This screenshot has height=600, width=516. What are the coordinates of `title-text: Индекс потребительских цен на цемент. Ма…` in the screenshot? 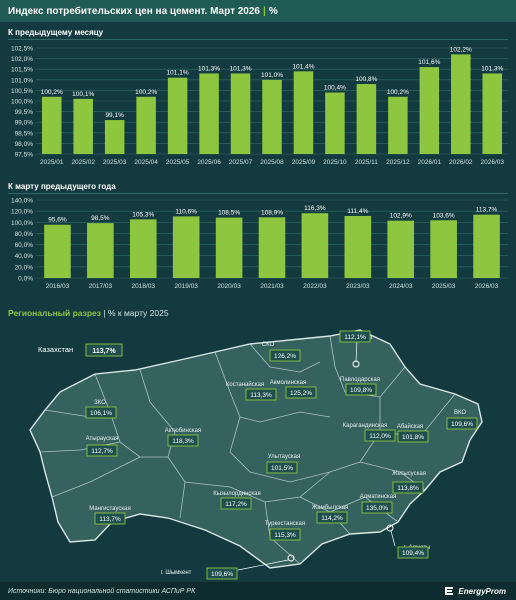 It's located at (134, 11).